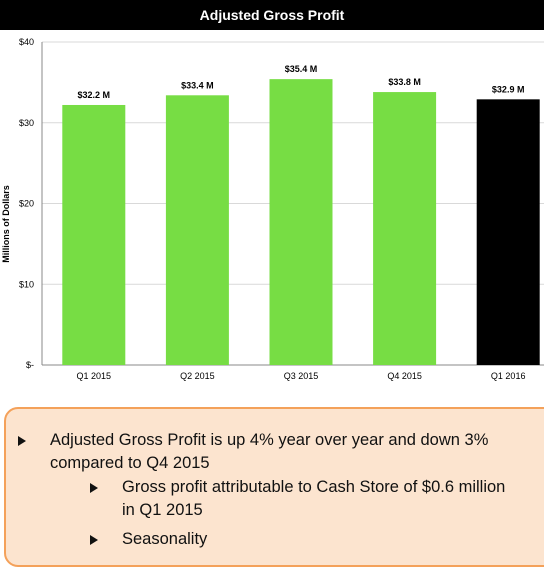  I want to click on x-tick-label: Q1 2015, so click(94, 376).